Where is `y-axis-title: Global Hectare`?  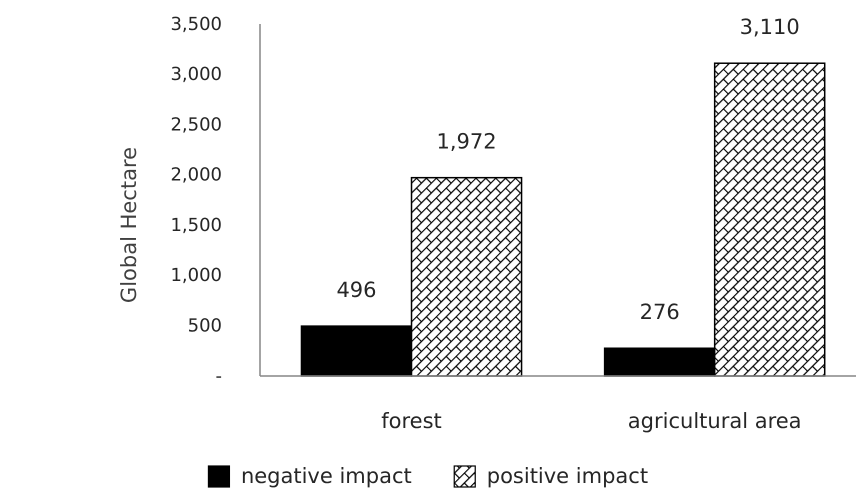
y-axis-title: Global Hectare is located at coordinates (129, 225).